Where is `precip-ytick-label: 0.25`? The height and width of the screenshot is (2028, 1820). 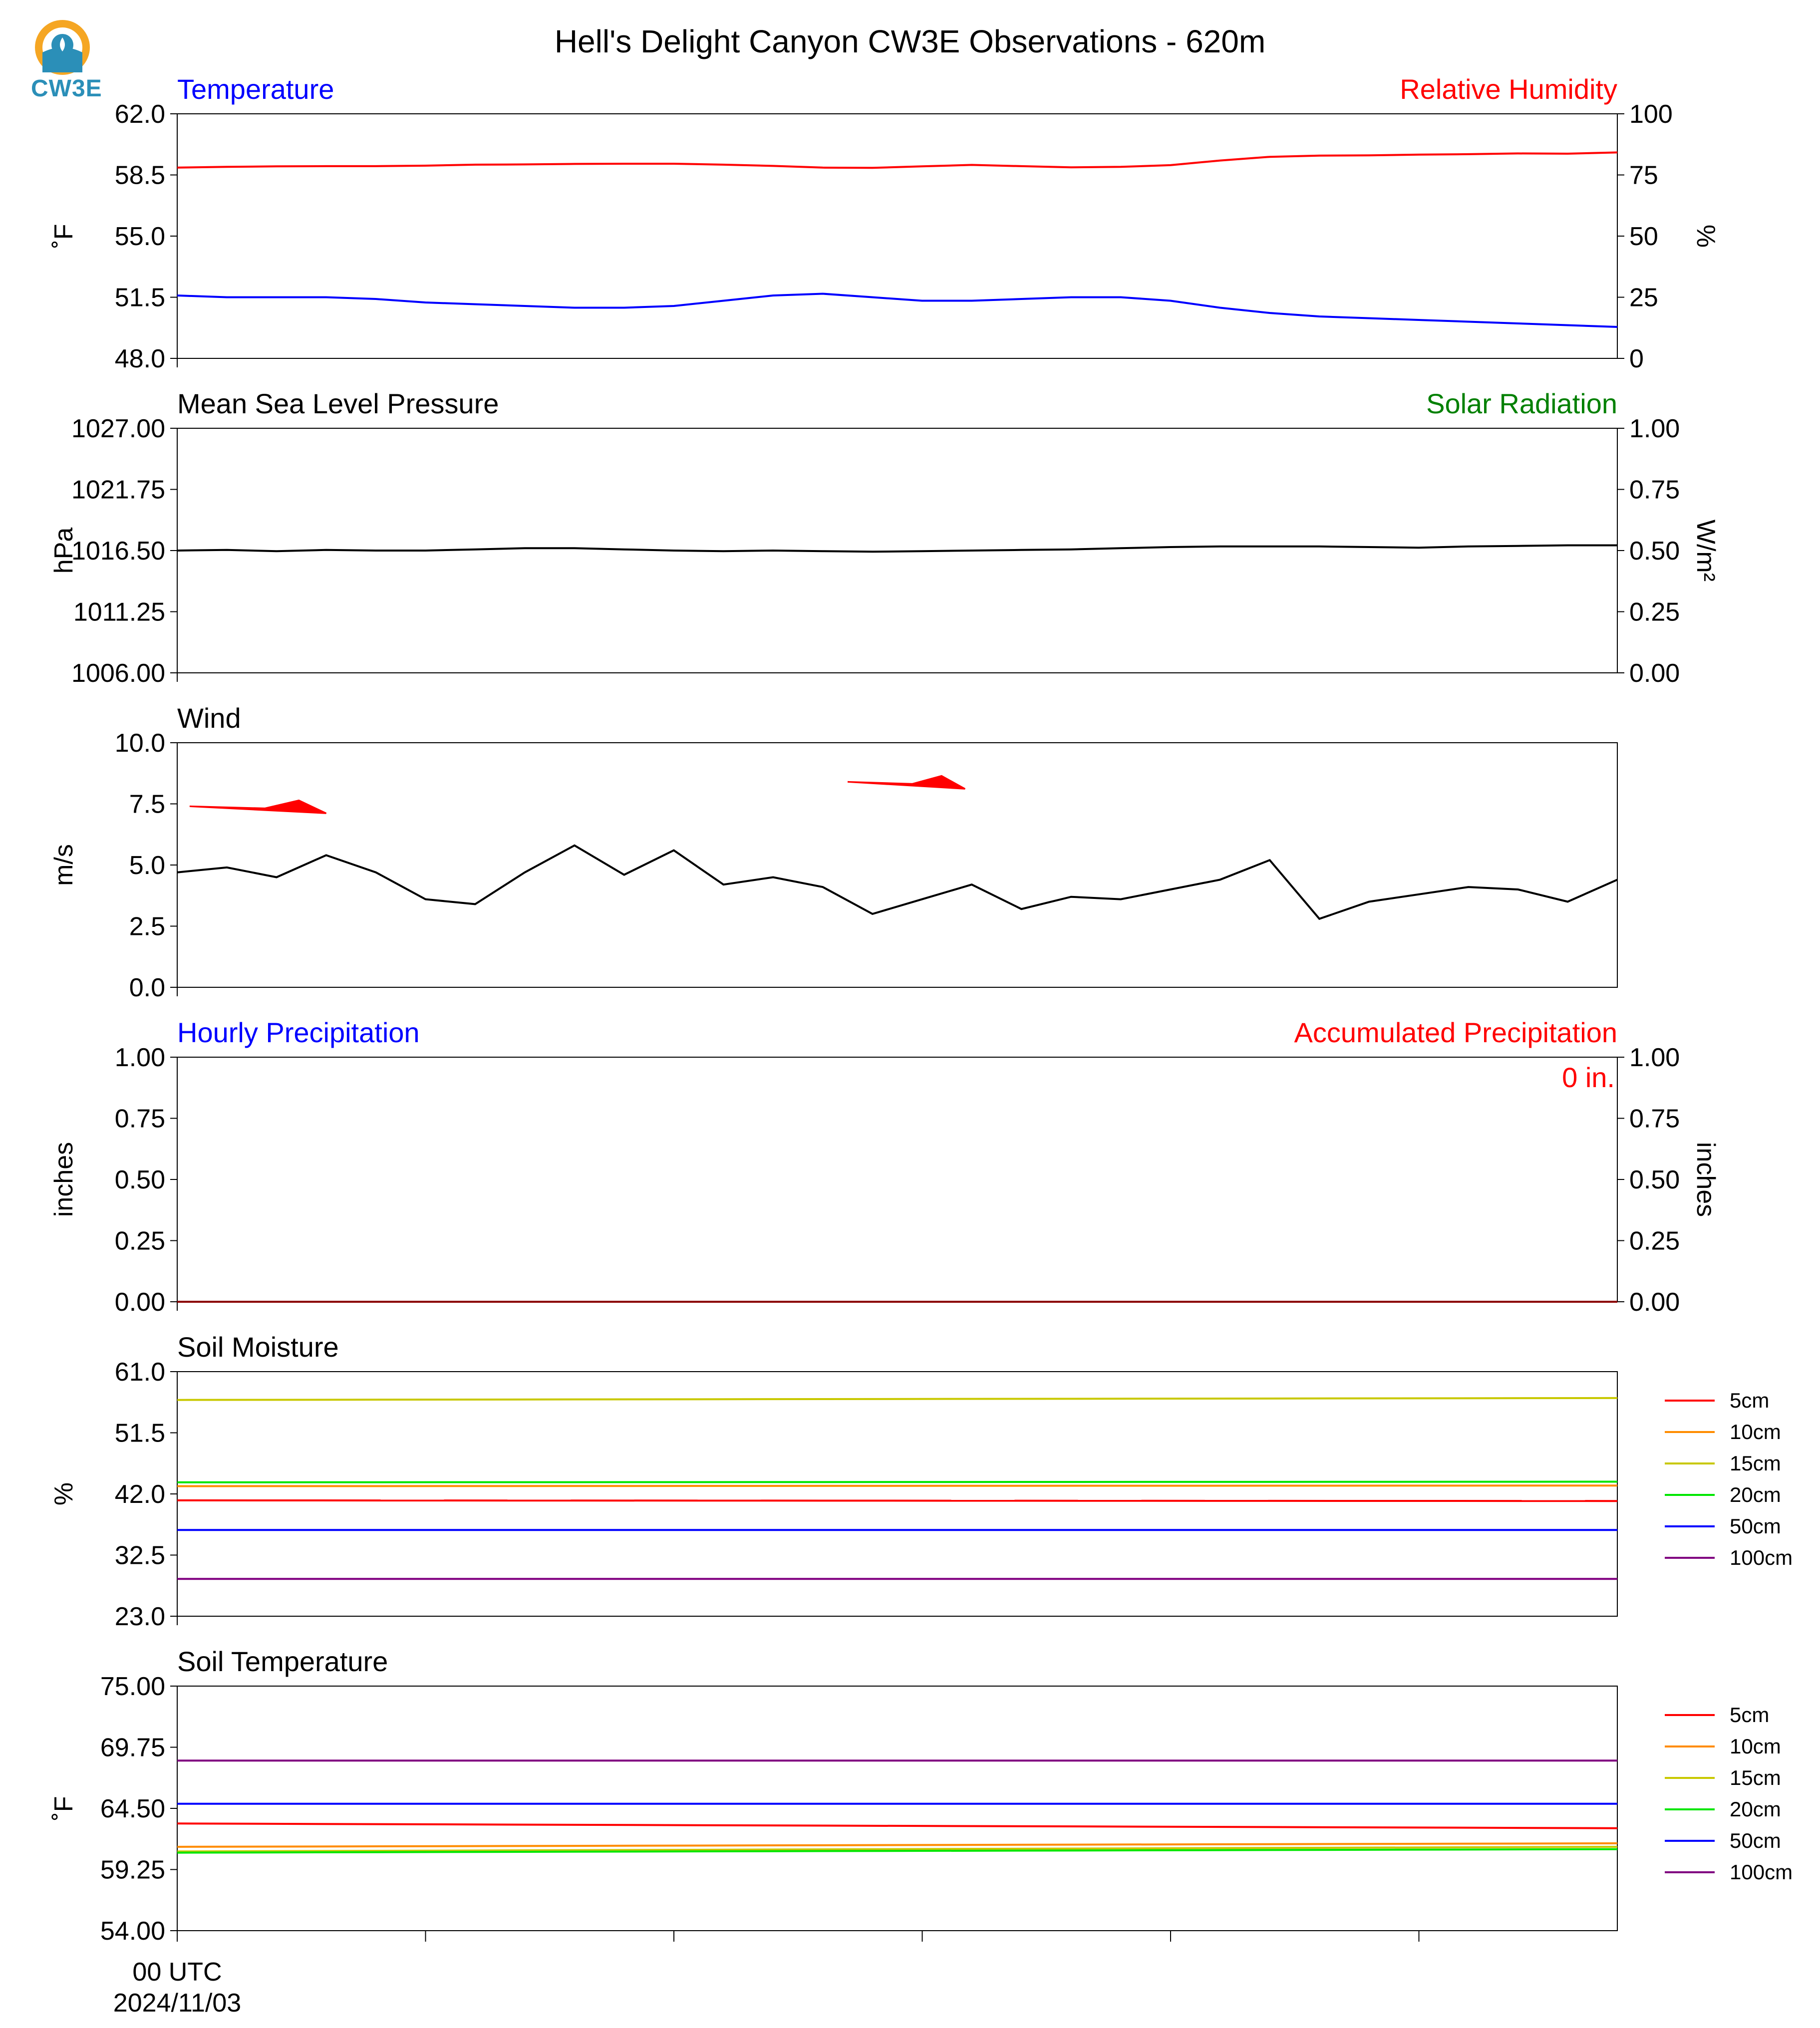 precip-ytick-label: 0.25 is located at coordinates (140, 1241).